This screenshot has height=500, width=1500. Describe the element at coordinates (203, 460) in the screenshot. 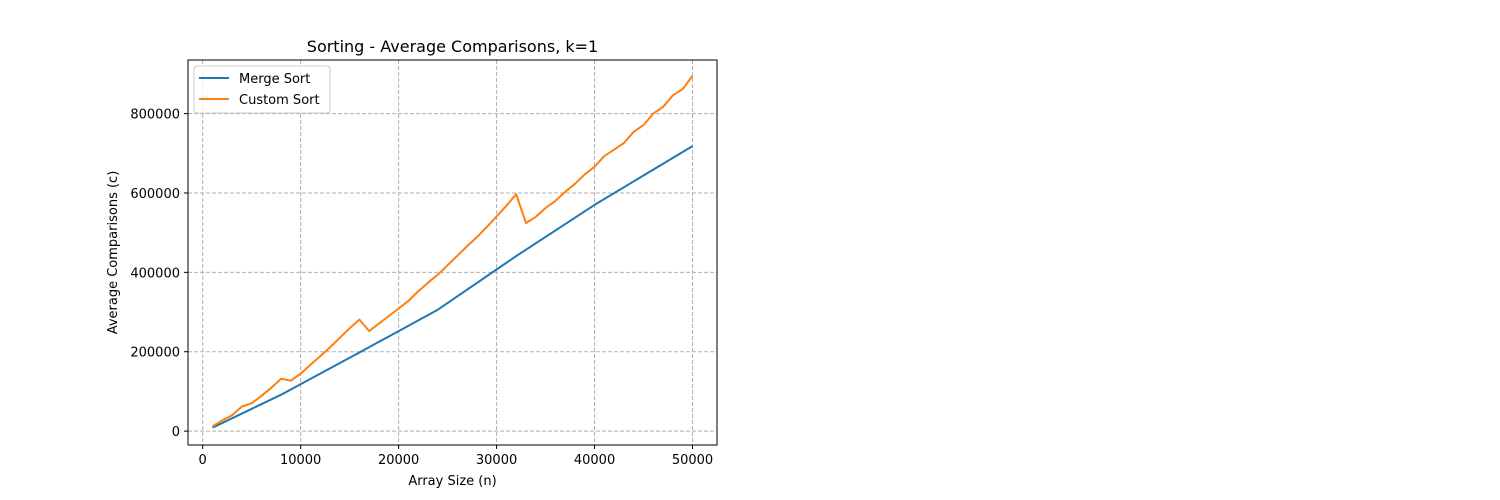

I see `x-tick-label: 0` at that location.